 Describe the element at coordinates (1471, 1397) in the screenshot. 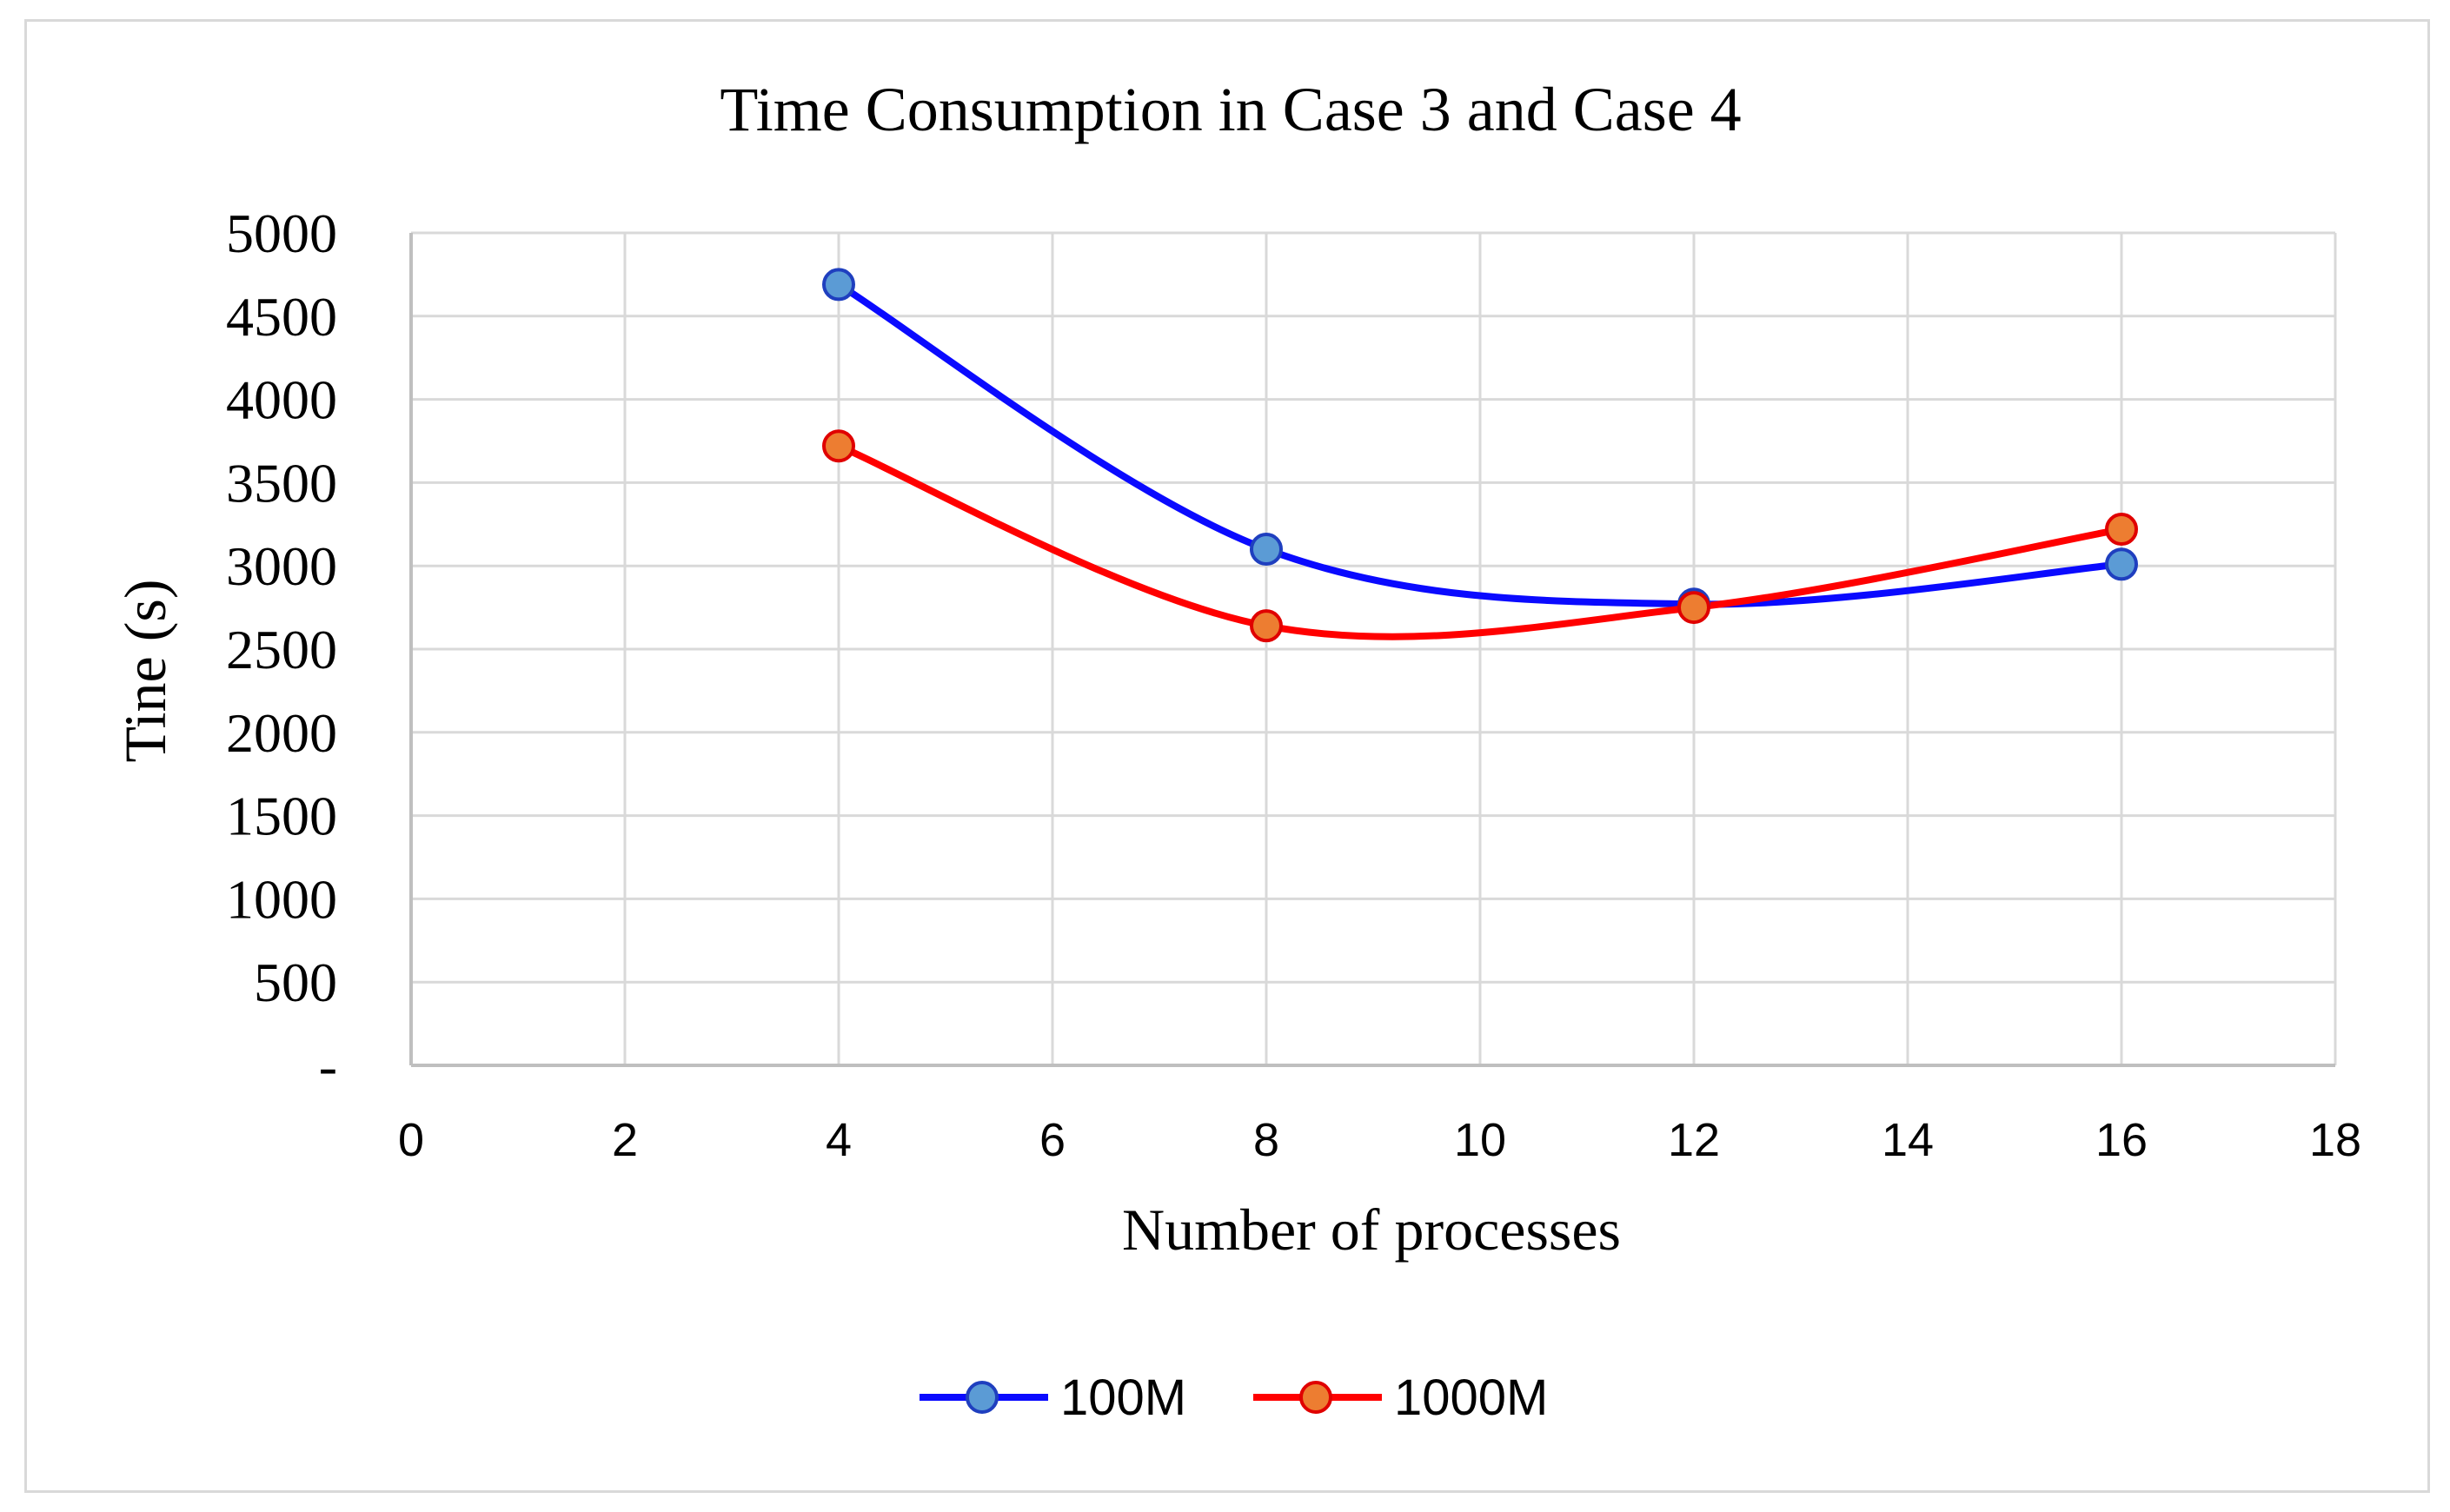

I see `legend-label-1000M: 1000M` at that location.